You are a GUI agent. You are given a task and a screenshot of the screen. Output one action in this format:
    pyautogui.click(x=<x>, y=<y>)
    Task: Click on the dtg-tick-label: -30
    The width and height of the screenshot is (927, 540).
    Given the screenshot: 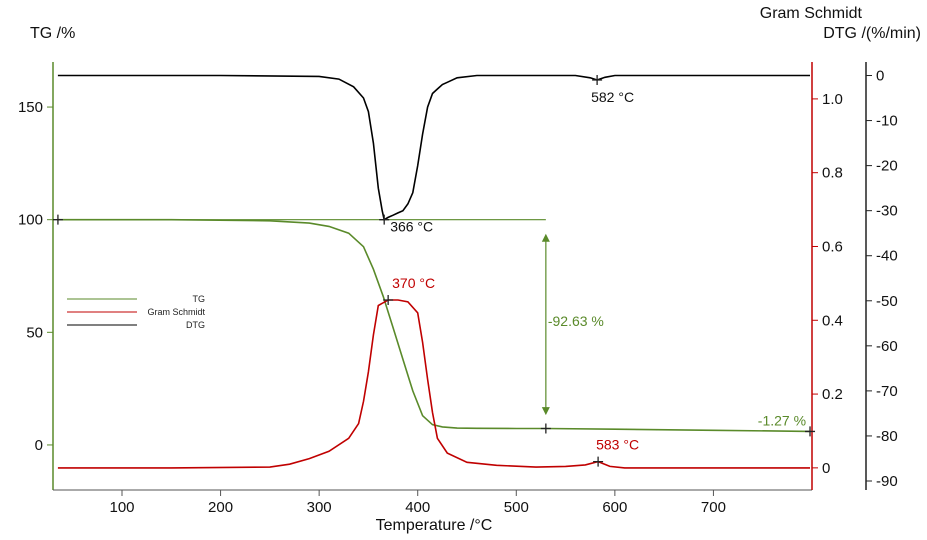 What is the action you would take?
    pyautogui.click(x=887, y=211)
    